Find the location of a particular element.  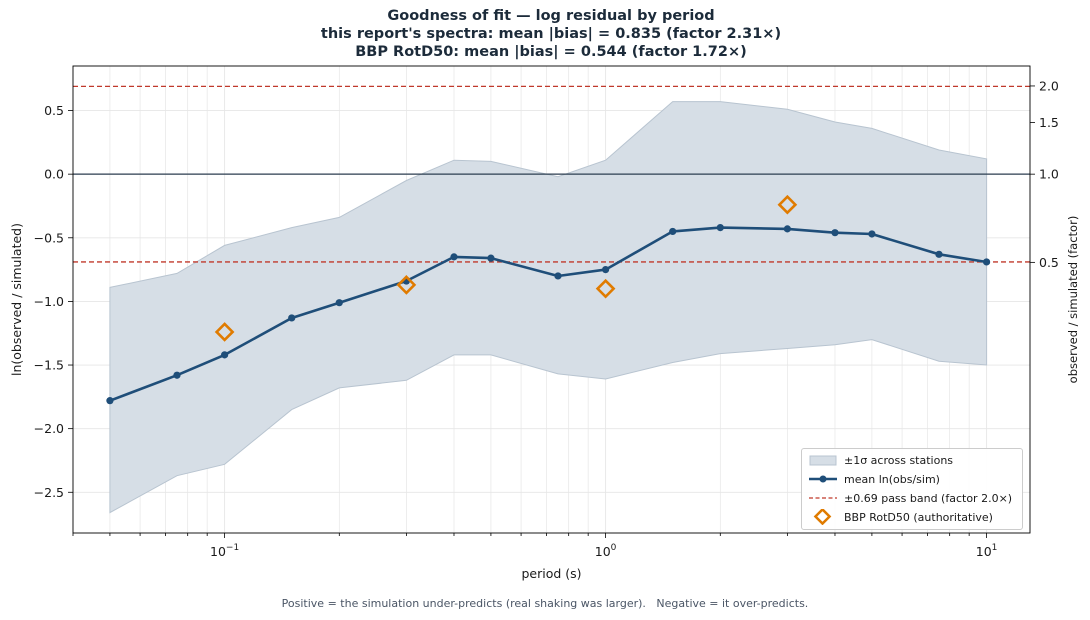

y-tick-label: −2.5 is located at coordinates (49, 492).